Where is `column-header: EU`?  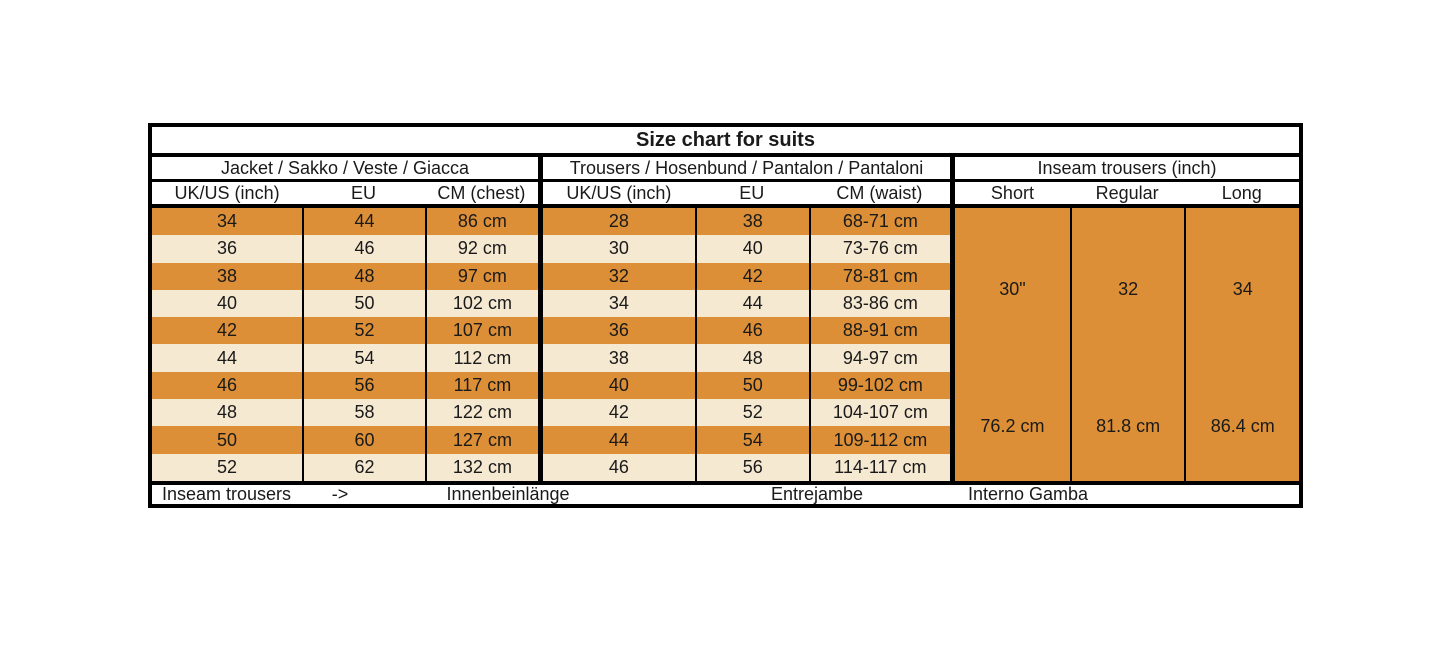 column-header: EU is located at coordinates (752, 192).